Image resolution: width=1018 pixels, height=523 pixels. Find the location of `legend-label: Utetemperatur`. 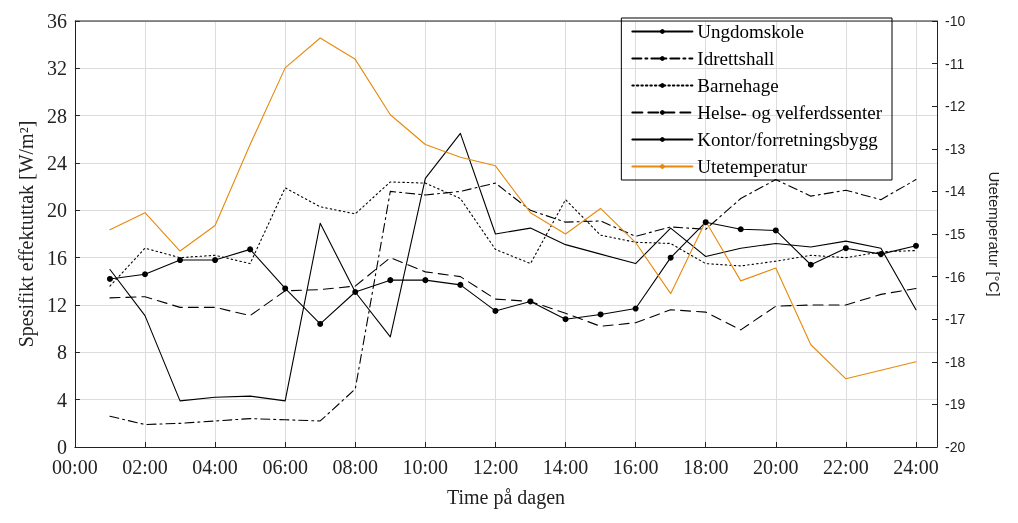

legend-label: Utetemperatur is located at coordinates (752, 166).